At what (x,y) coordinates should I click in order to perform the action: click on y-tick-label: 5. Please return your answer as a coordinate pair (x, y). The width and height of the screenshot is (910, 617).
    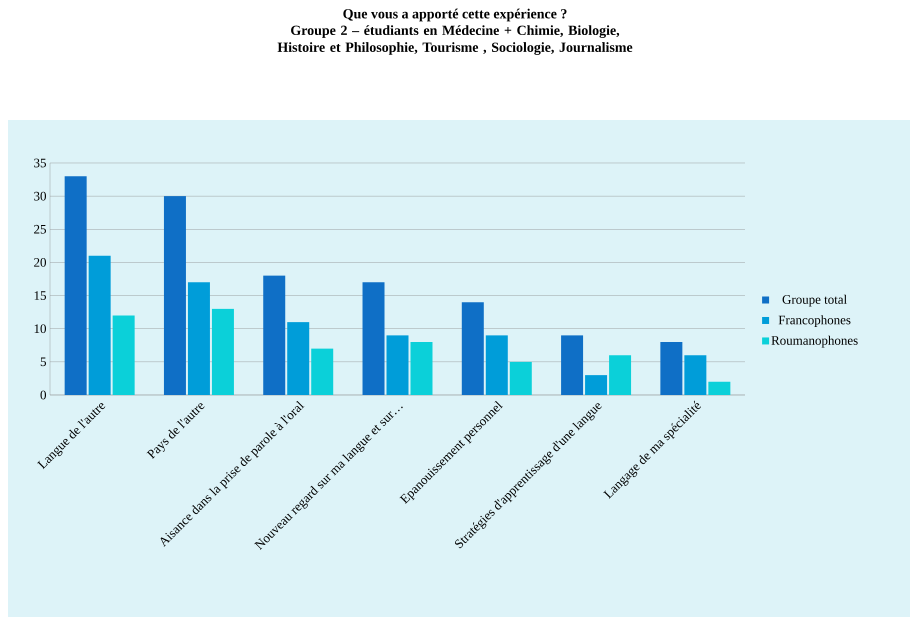
    Looking at the image, I should click on (43, 362).